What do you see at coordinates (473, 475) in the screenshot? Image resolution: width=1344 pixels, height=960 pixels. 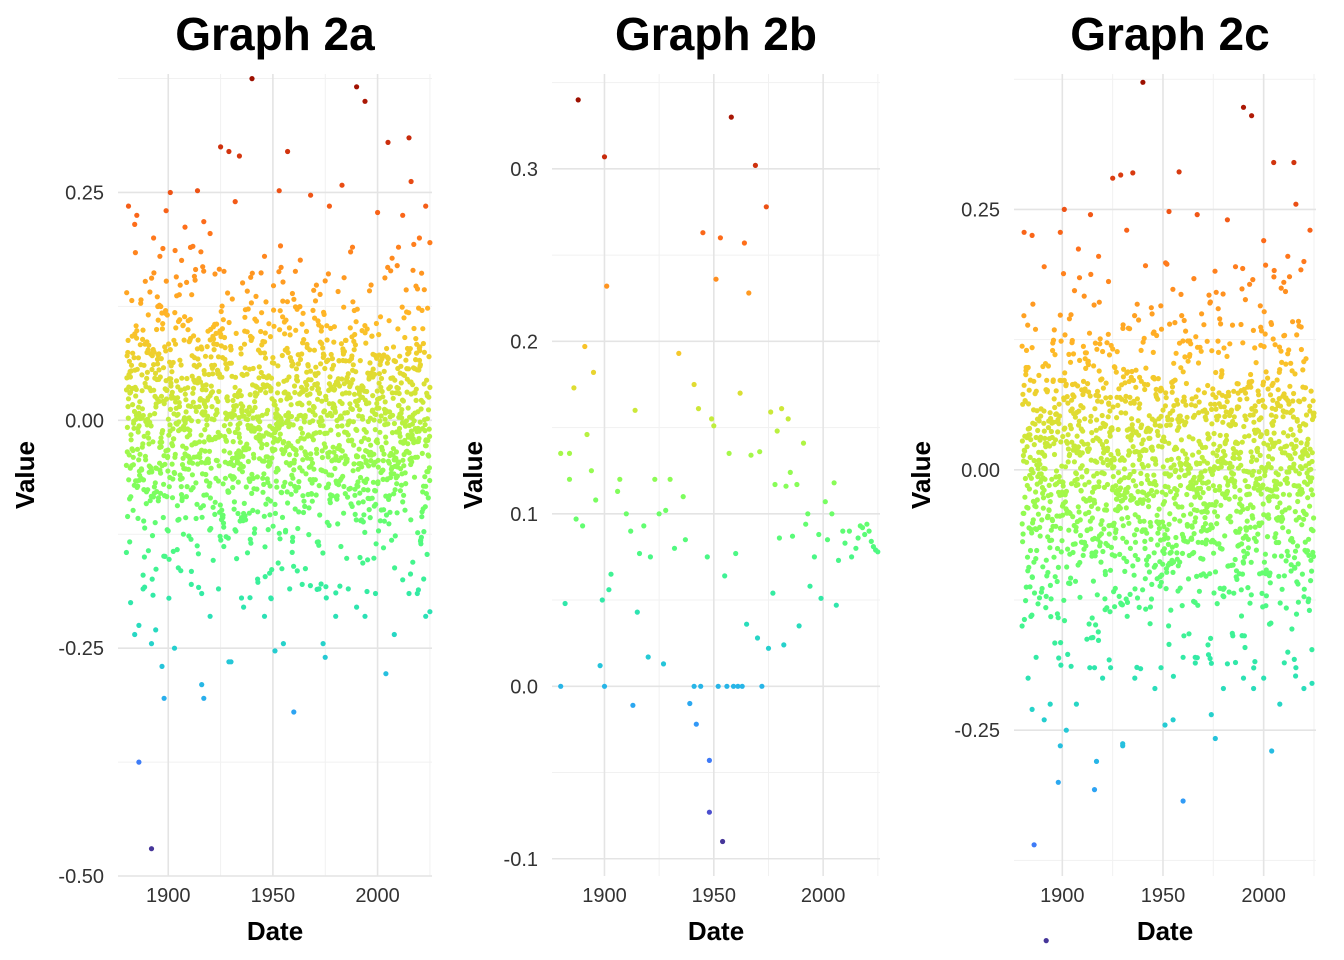 I see `y-axis-label: Value` at bounding box center [473, 475].